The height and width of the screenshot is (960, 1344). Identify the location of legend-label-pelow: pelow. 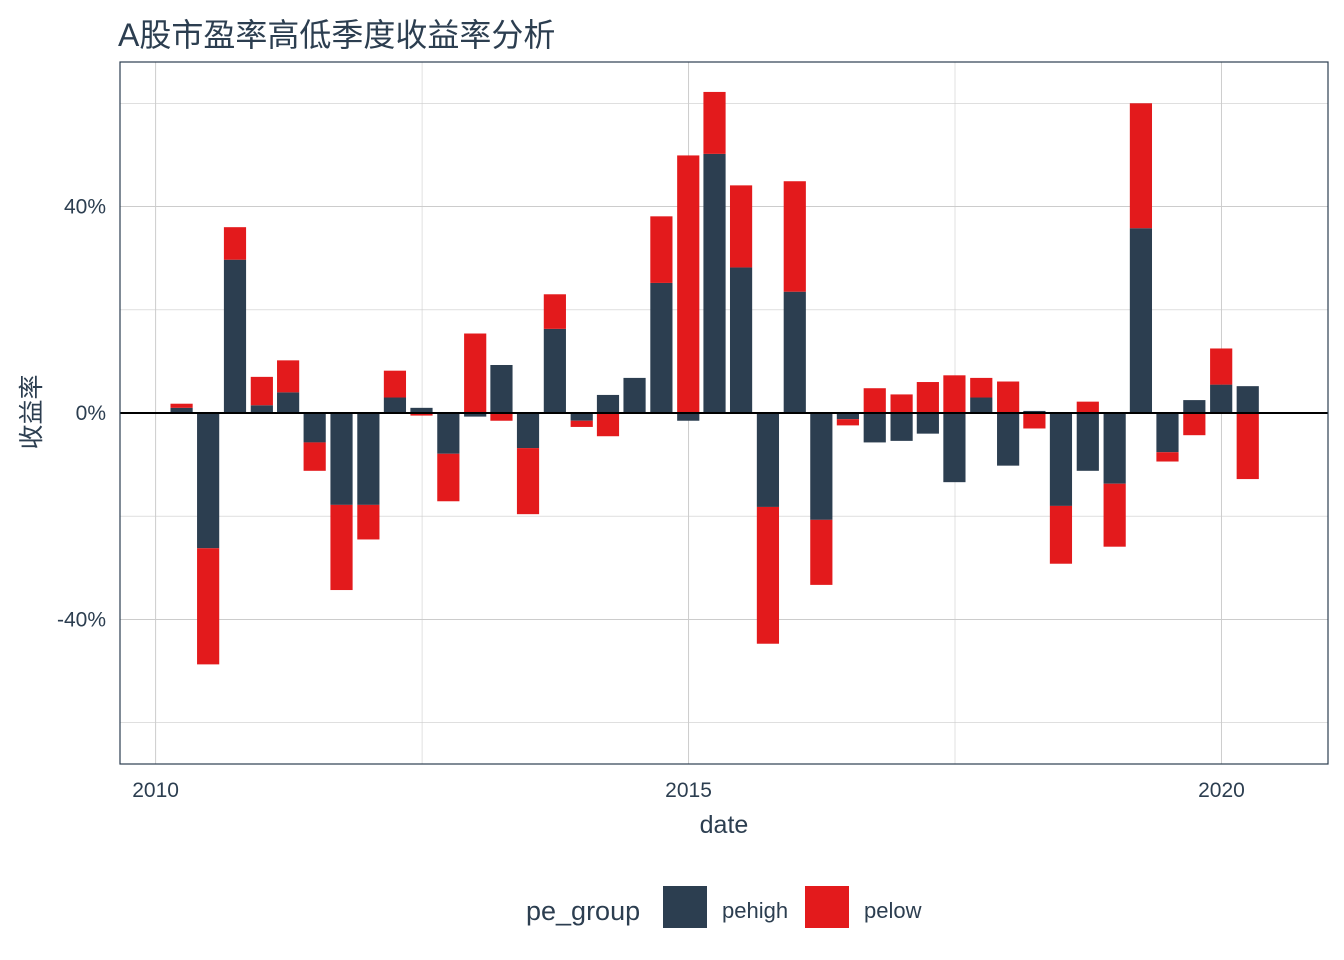
(893, 910).